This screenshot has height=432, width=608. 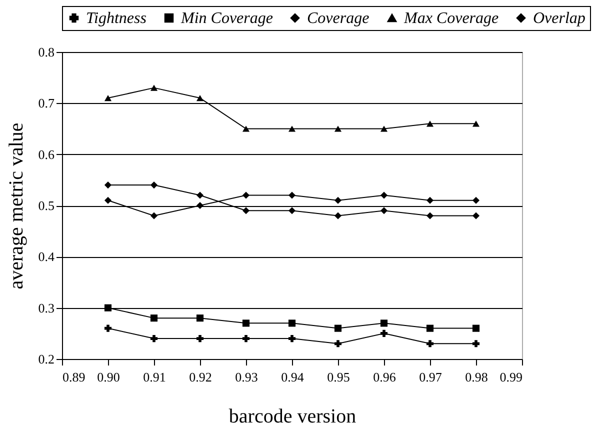 What do you see at coordinates (46, 205) in the screenshot?
I see `y-tick-label: 0.5` at bounding box center [46, 205].